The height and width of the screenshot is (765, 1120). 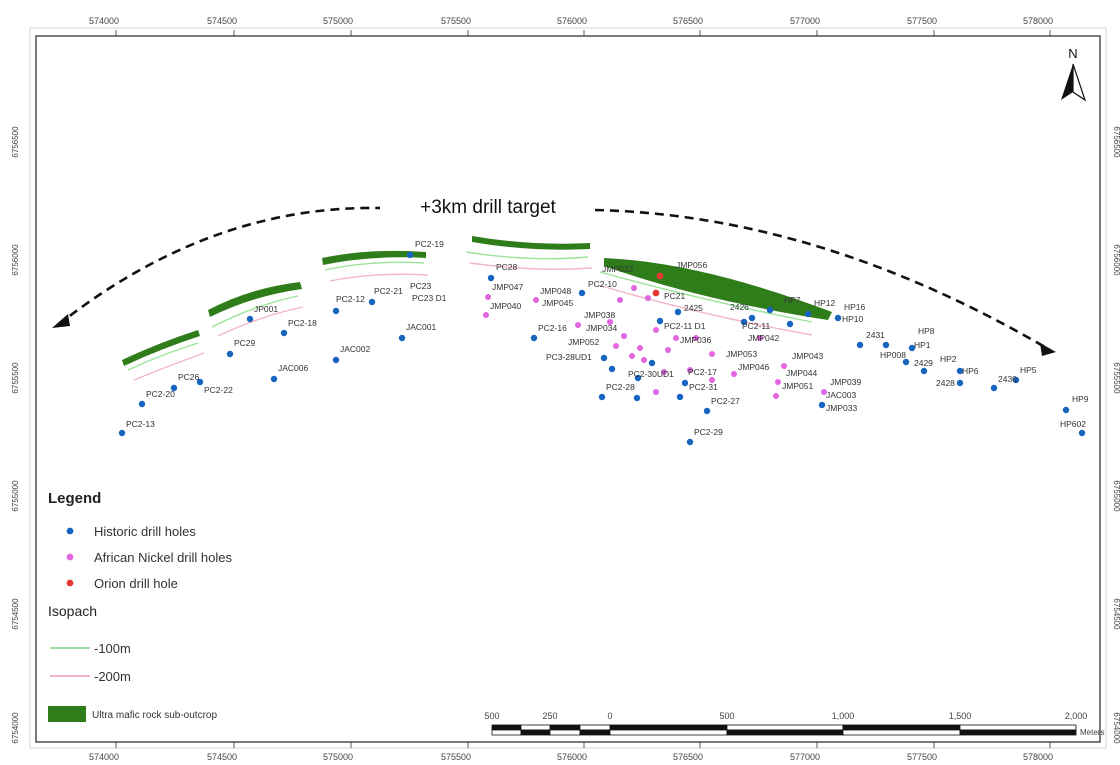 What do you see at coordinates (960, 716) in the screenshot?
I see `scale-label: 1,500` at bounding box center [960, 716].